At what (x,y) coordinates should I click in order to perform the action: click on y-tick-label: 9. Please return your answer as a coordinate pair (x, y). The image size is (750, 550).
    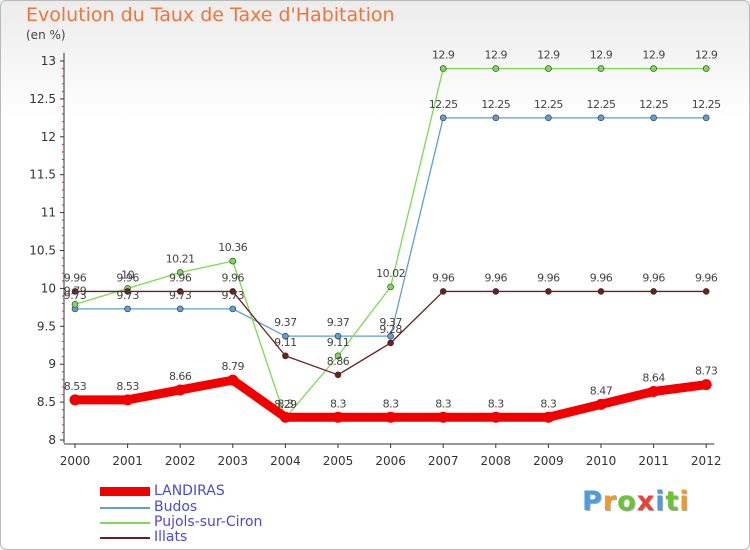
    Looking at the image, I should click on (52, 364).